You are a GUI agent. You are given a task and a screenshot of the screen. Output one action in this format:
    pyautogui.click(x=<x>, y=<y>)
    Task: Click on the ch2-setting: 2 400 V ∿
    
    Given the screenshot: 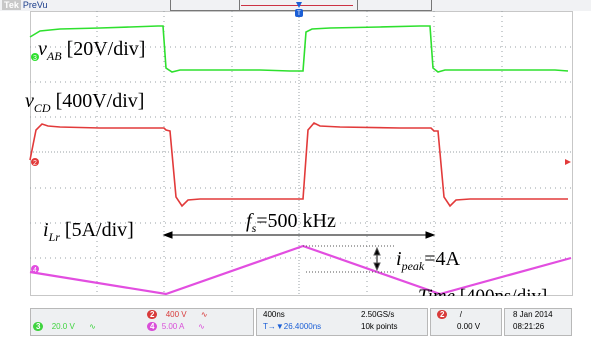 What is the action you would take?
    pyautogui.click(x=177, y=315)
    